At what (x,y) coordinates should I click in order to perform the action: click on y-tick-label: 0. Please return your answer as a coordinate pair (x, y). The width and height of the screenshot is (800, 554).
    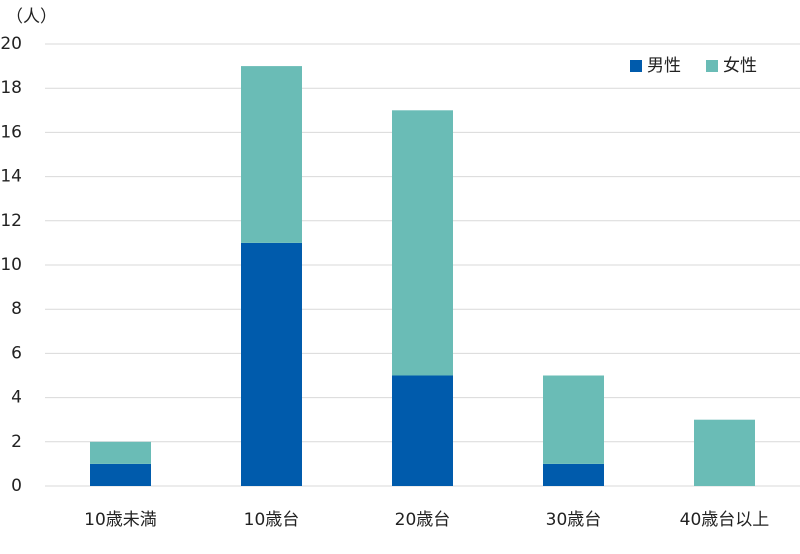
    Looking at the image, I should click on (16, 486).